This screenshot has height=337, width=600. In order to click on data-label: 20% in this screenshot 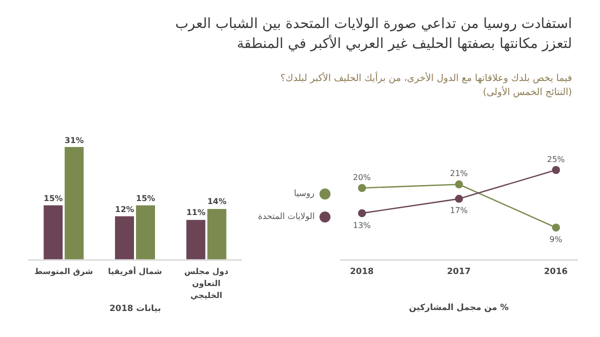, I will do `click(362, 177)`.